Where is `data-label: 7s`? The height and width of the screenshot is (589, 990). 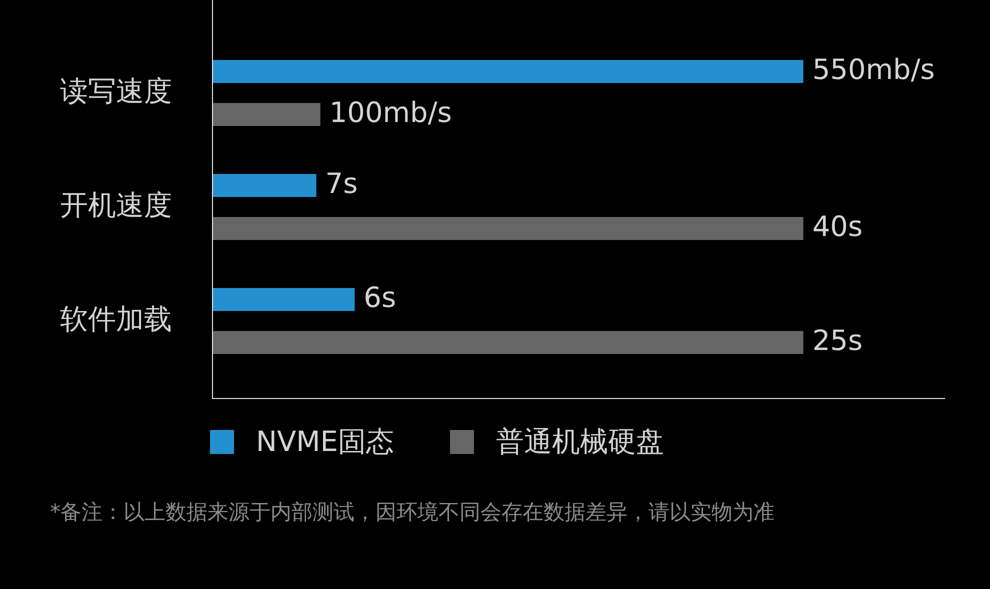
data-label: 7s is located at coordinates (341, 183).